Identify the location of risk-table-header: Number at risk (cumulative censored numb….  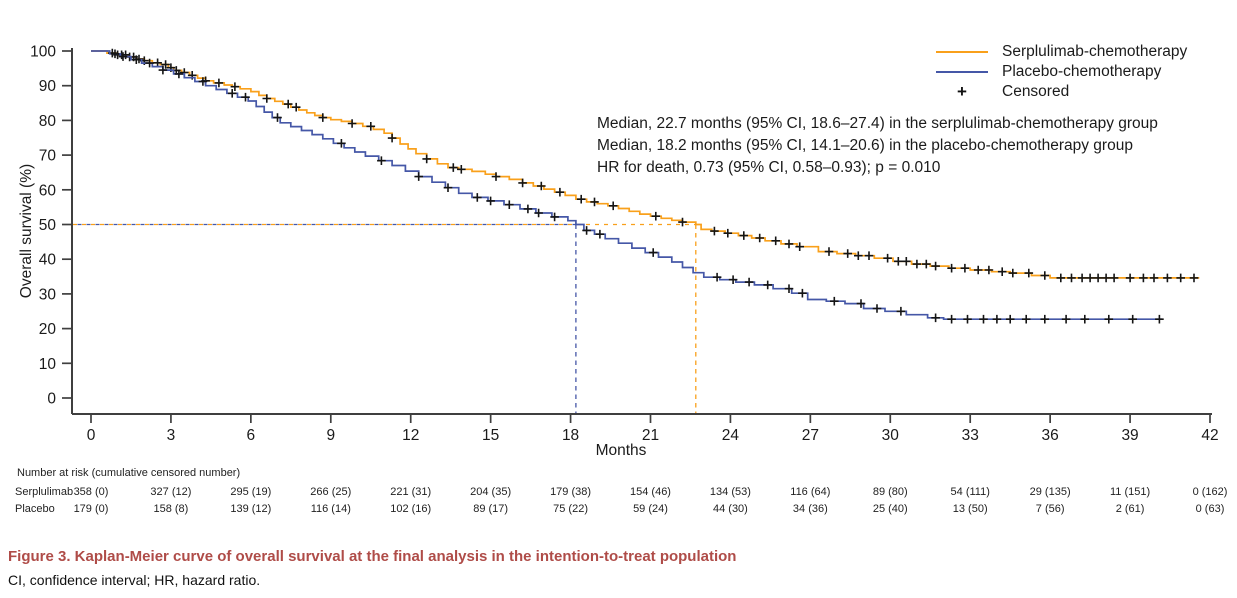
(129, 473).